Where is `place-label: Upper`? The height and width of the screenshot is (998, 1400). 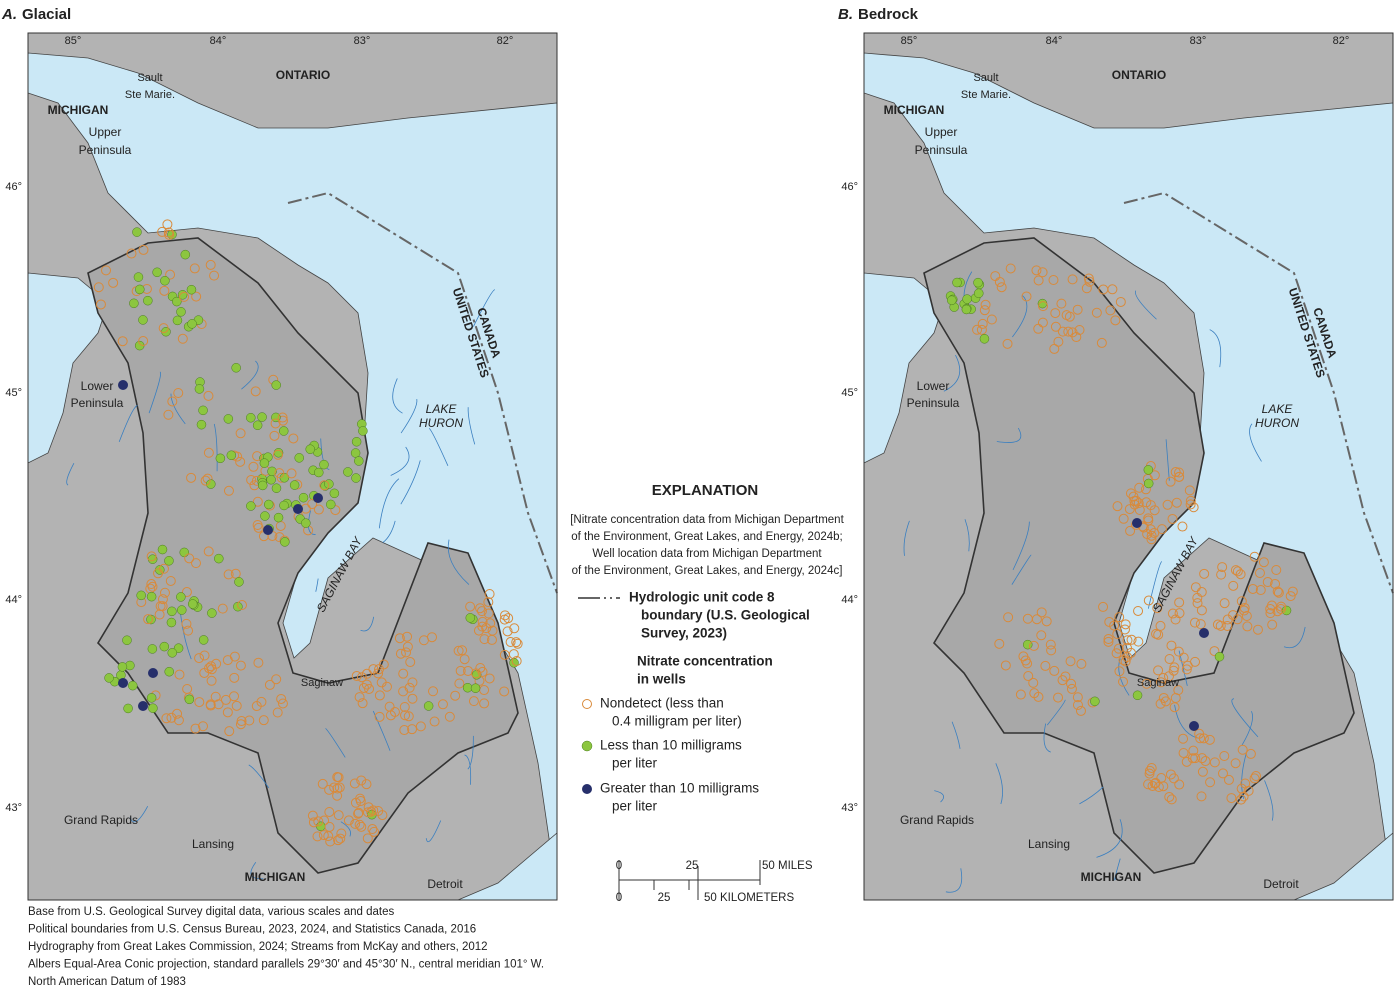
place-label: Upper is located at coordinates (105, 132).